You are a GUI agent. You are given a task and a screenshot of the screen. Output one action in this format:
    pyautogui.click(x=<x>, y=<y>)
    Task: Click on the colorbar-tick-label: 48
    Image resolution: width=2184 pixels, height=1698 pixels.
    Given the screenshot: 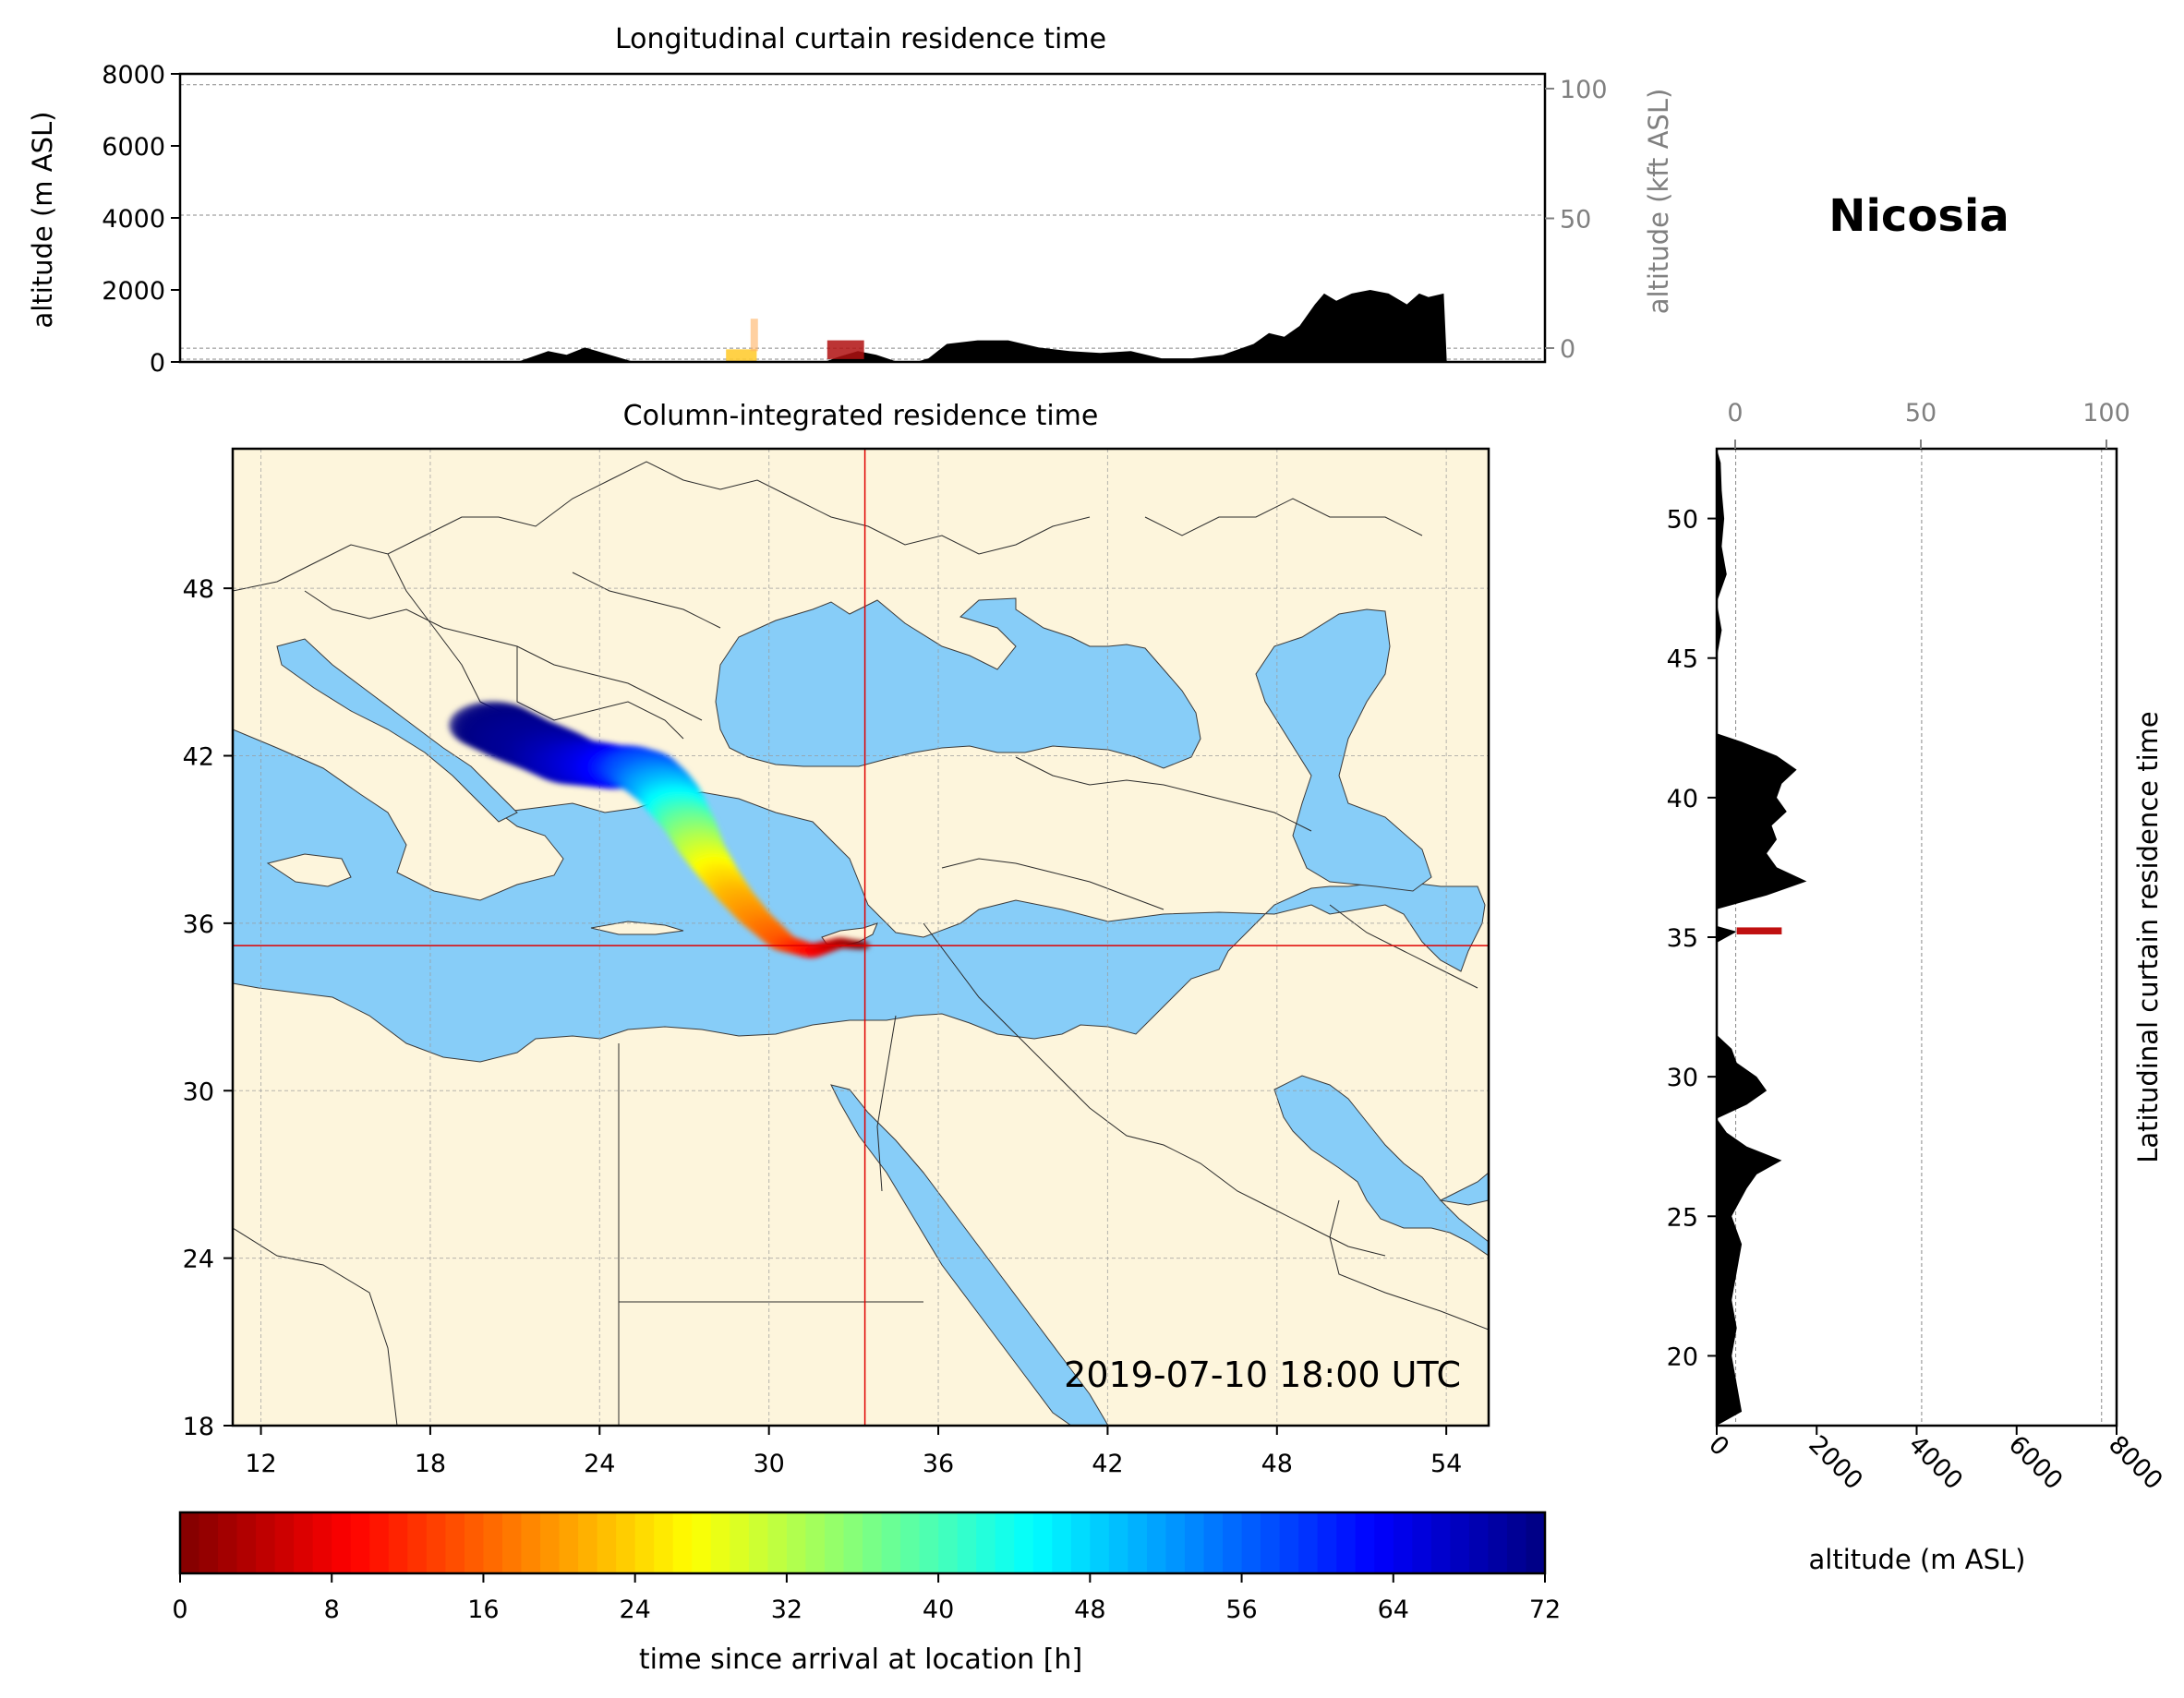 What is the action you would take?
    pyautogui.click(x=1089, y=1610)
    